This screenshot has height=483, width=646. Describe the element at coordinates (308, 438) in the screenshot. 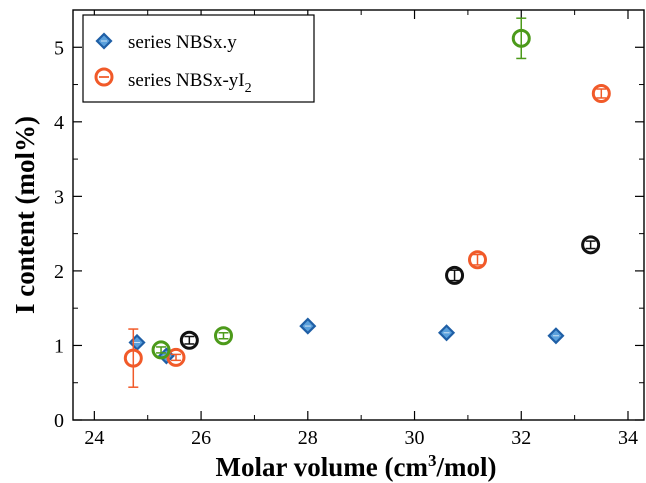

I see `x-tick-label: 28` at that location.